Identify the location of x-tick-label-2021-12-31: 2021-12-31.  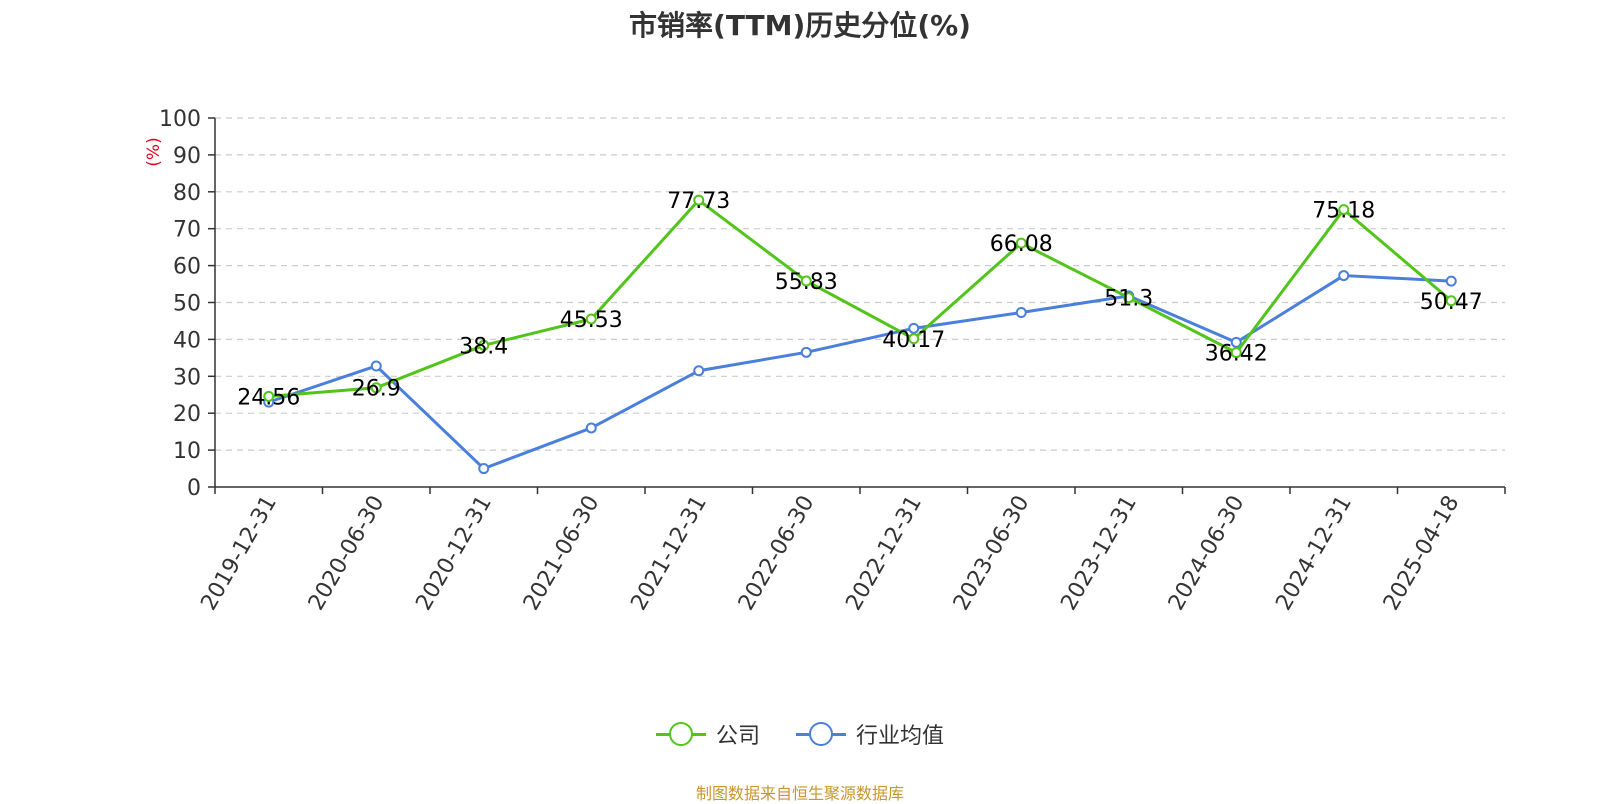
(669, 553).